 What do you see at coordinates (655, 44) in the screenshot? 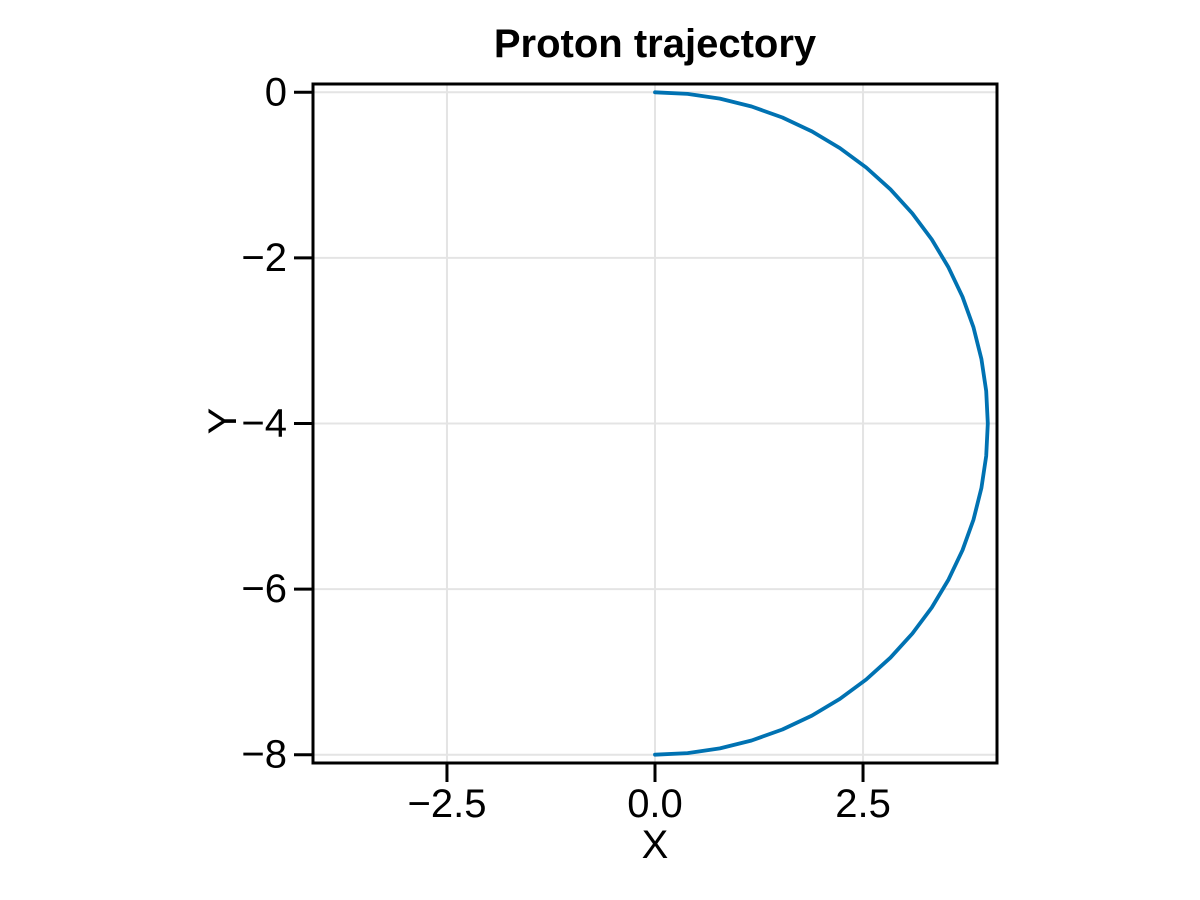
I see `chart-title: Proton trajectory` at bounding box center [655, 44].